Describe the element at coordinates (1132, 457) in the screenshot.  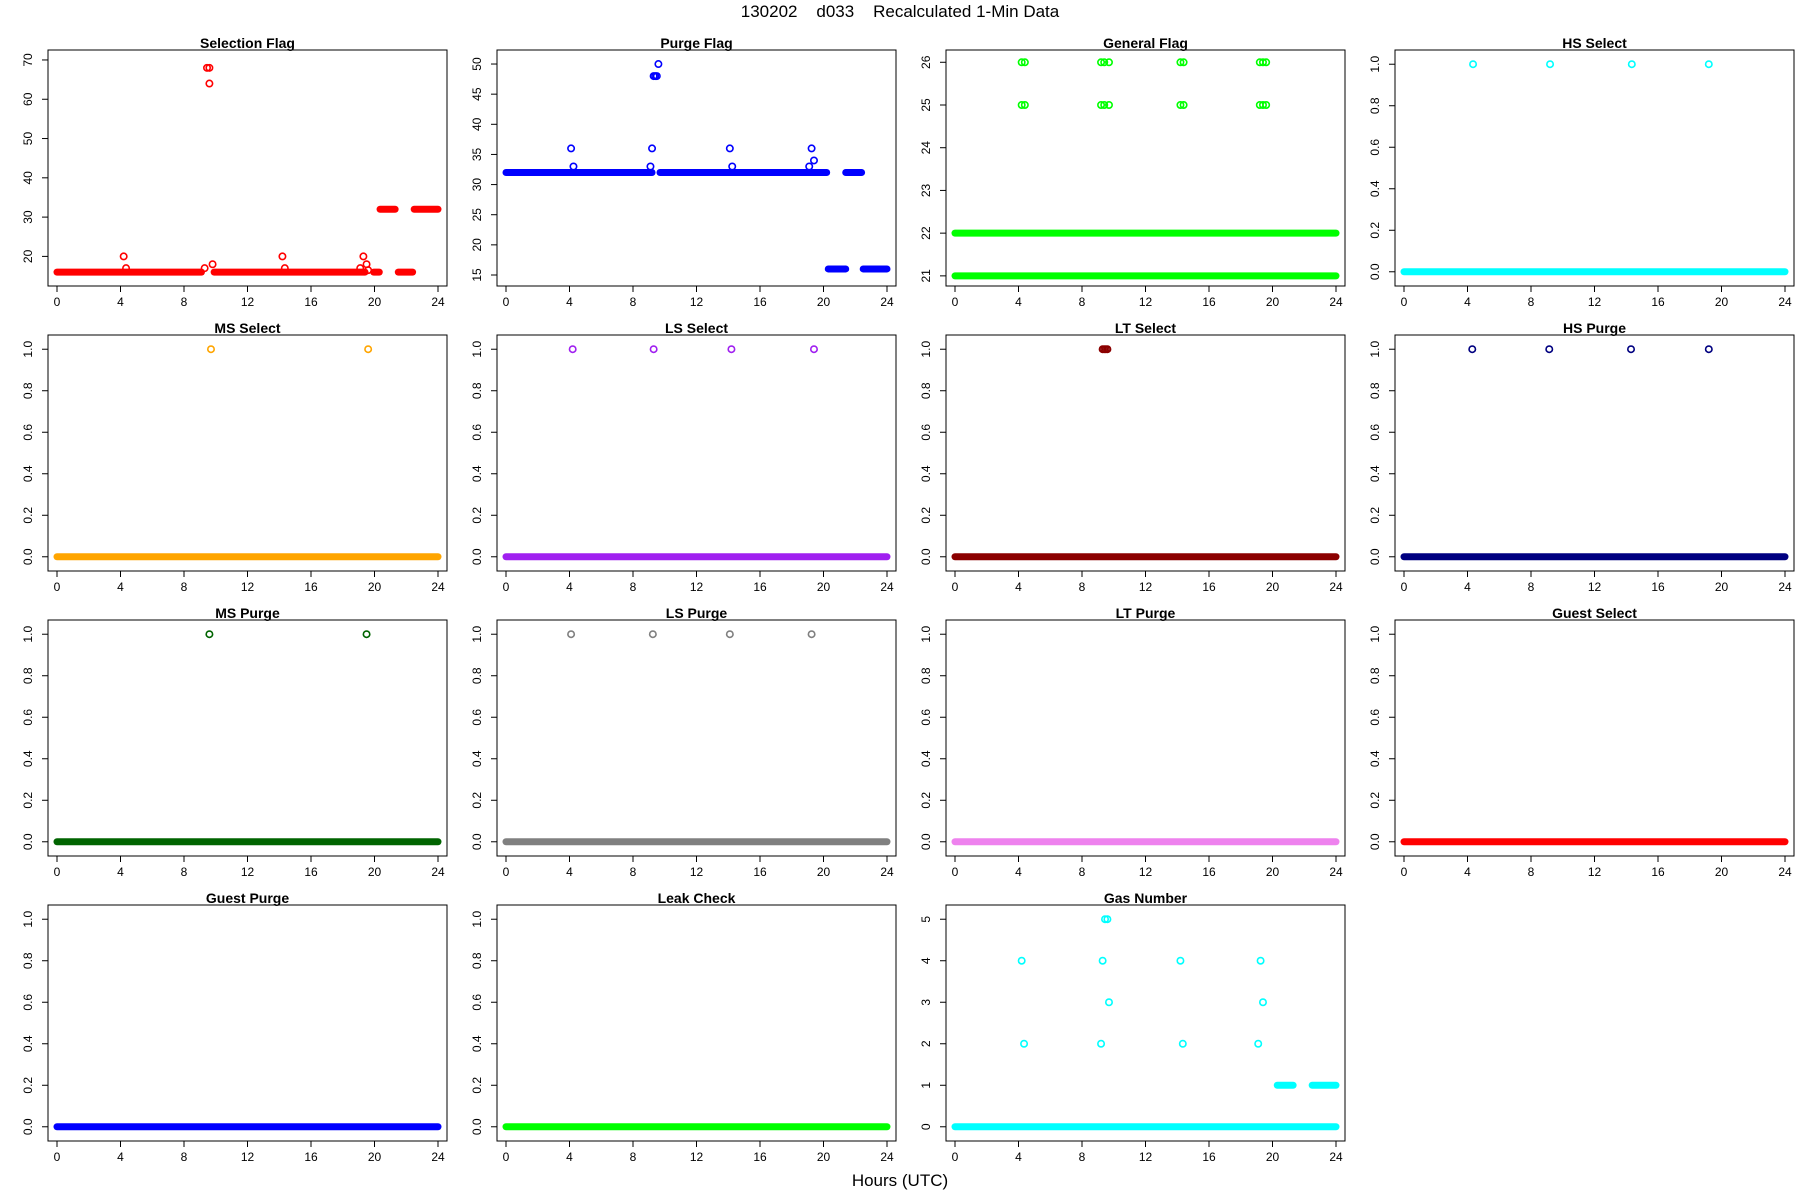
I see `panel-lt-select: LT Select 0 4 8 12 16 20 24 0.0 0.2 0.4 0.6 0.8 1.0` at that location.